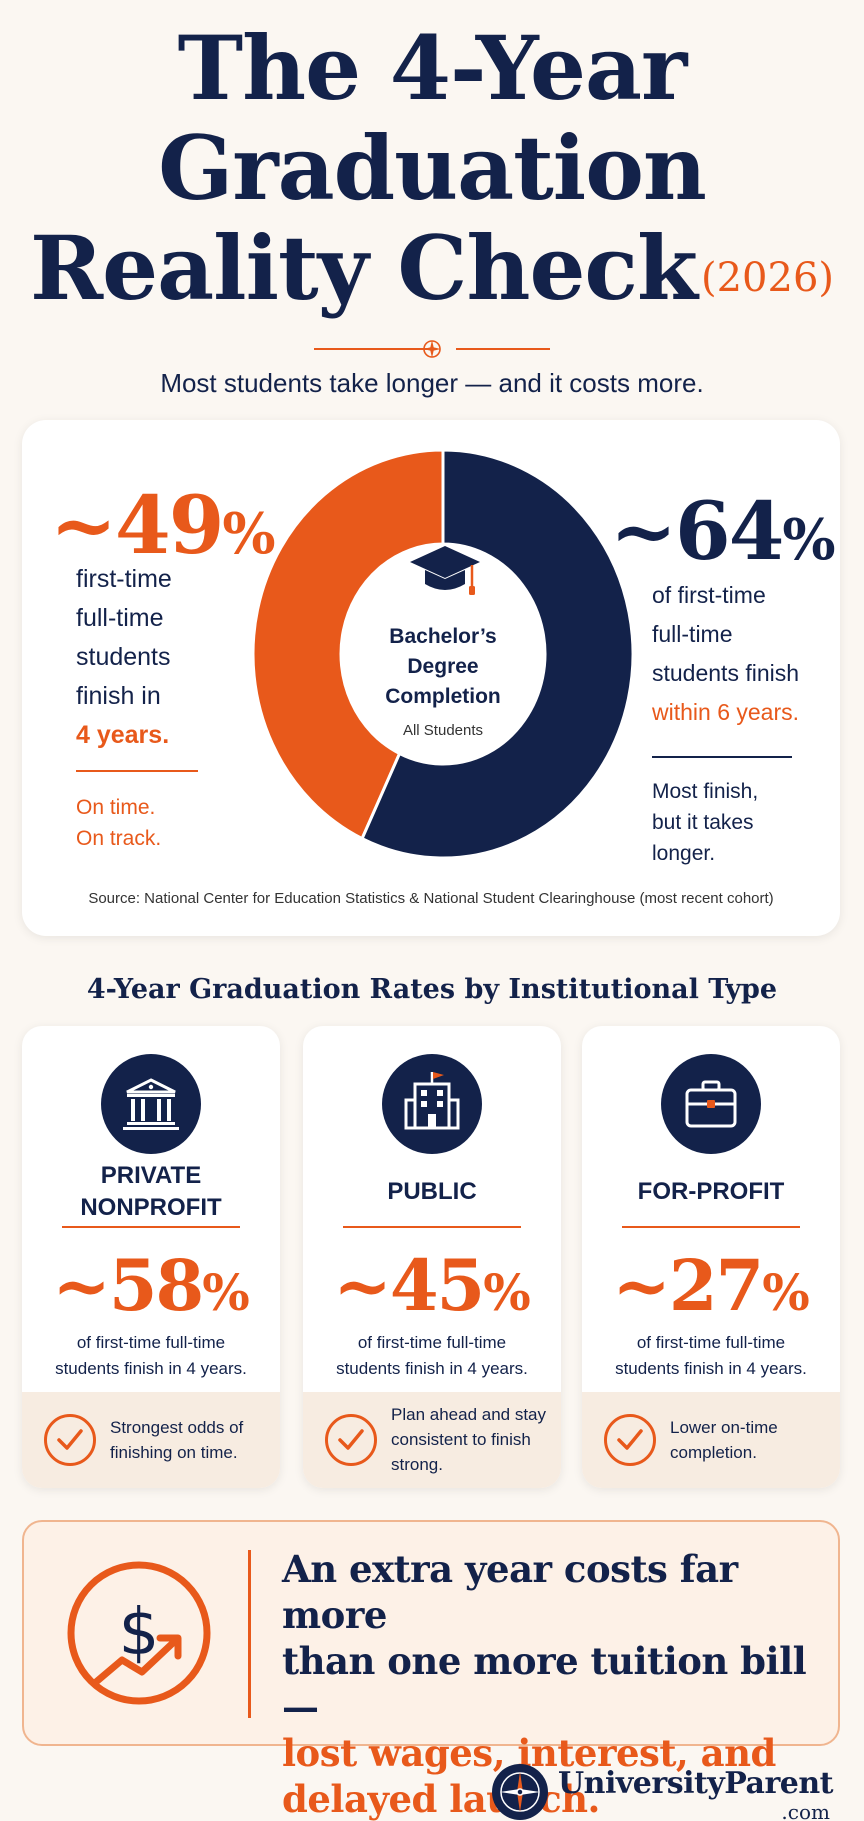 The width and height of the screenshot is (864, 1821). What do you see at coordinates (697, 531) in the screenshot?
I see `six-year-stat-number: ~64` at bounding box center [697, 531].